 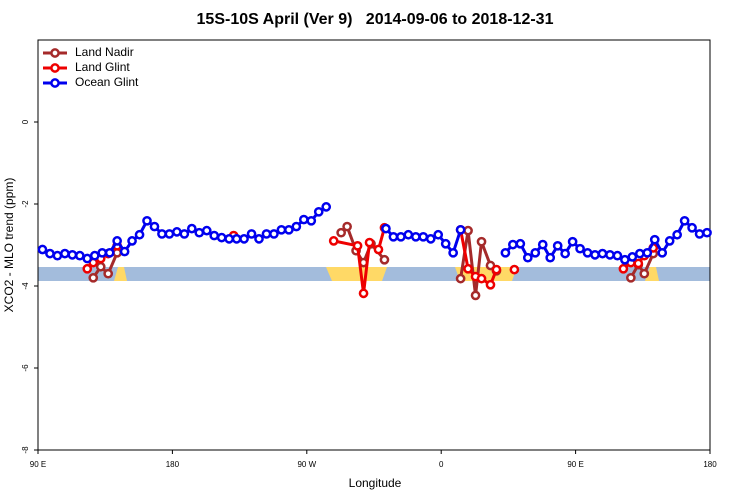 What do you see at coordinates (25, 368) in the screenshot?
I see `y-tick-label: -6` at bounding box center [25, 368].